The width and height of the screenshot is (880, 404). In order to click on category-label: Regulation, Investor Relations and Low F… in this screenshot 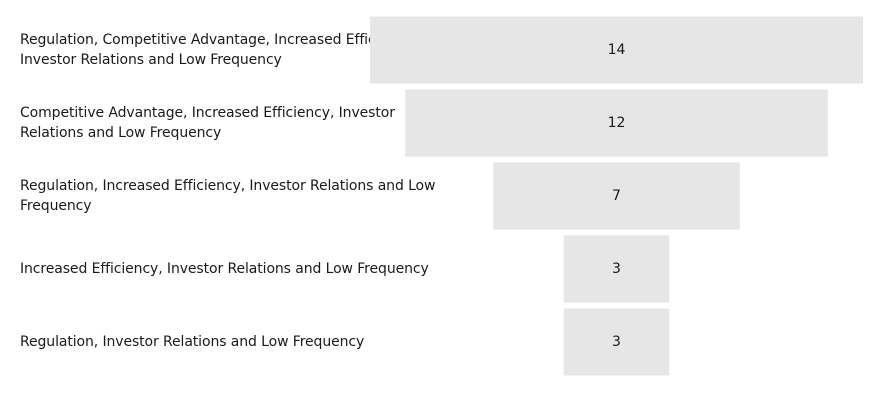, I will do `click(192, 342)`.